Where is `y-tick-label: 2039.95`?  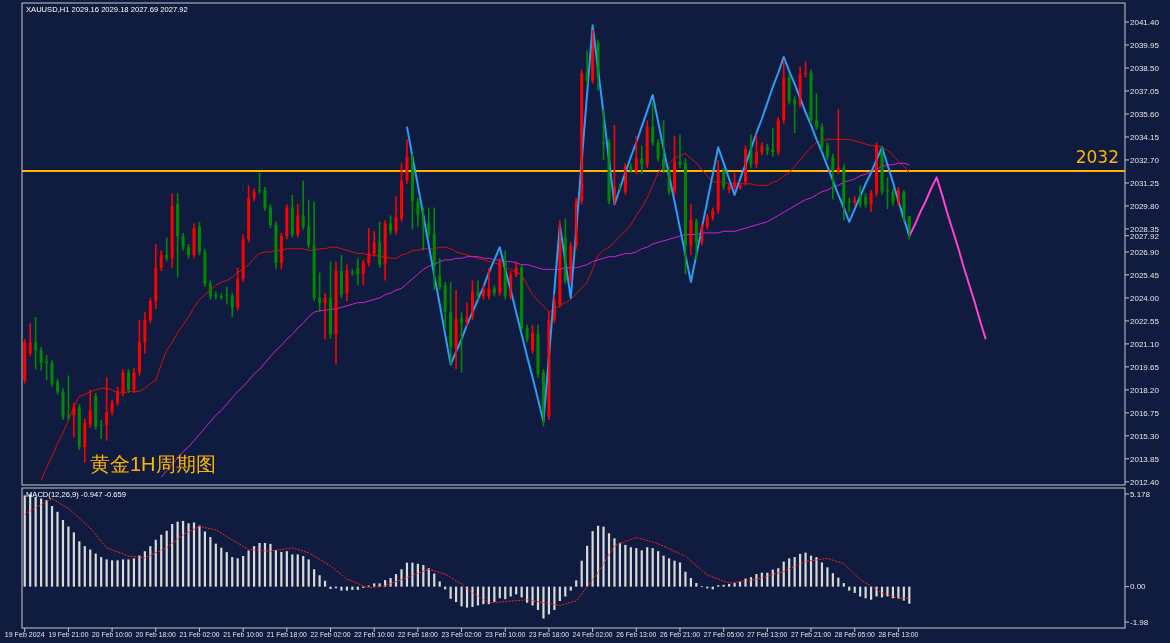
y-tick-label: 2039.95 is located at coordinates (1145, 45).